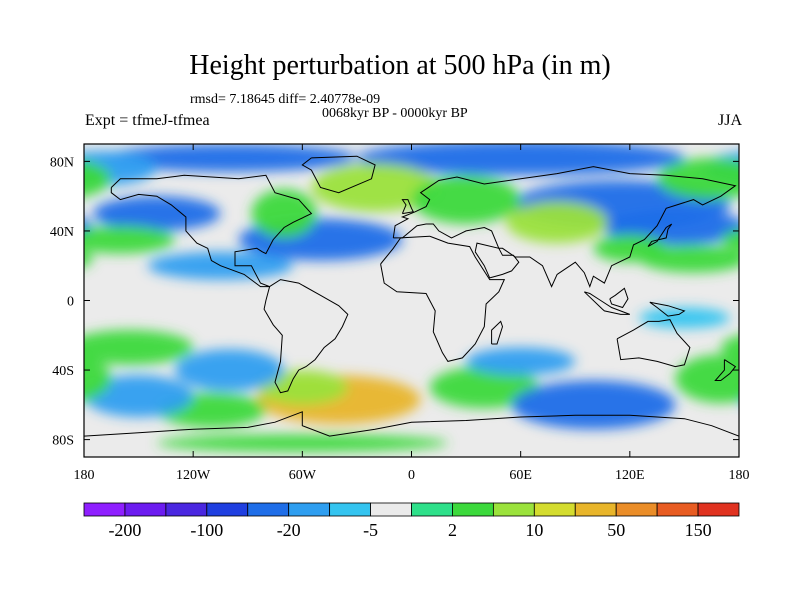 This screenshot has height=600, width=800. Describe the element at coordinates (452, 530) in the screenshot. I see `colorbar-label: 2` at that location.